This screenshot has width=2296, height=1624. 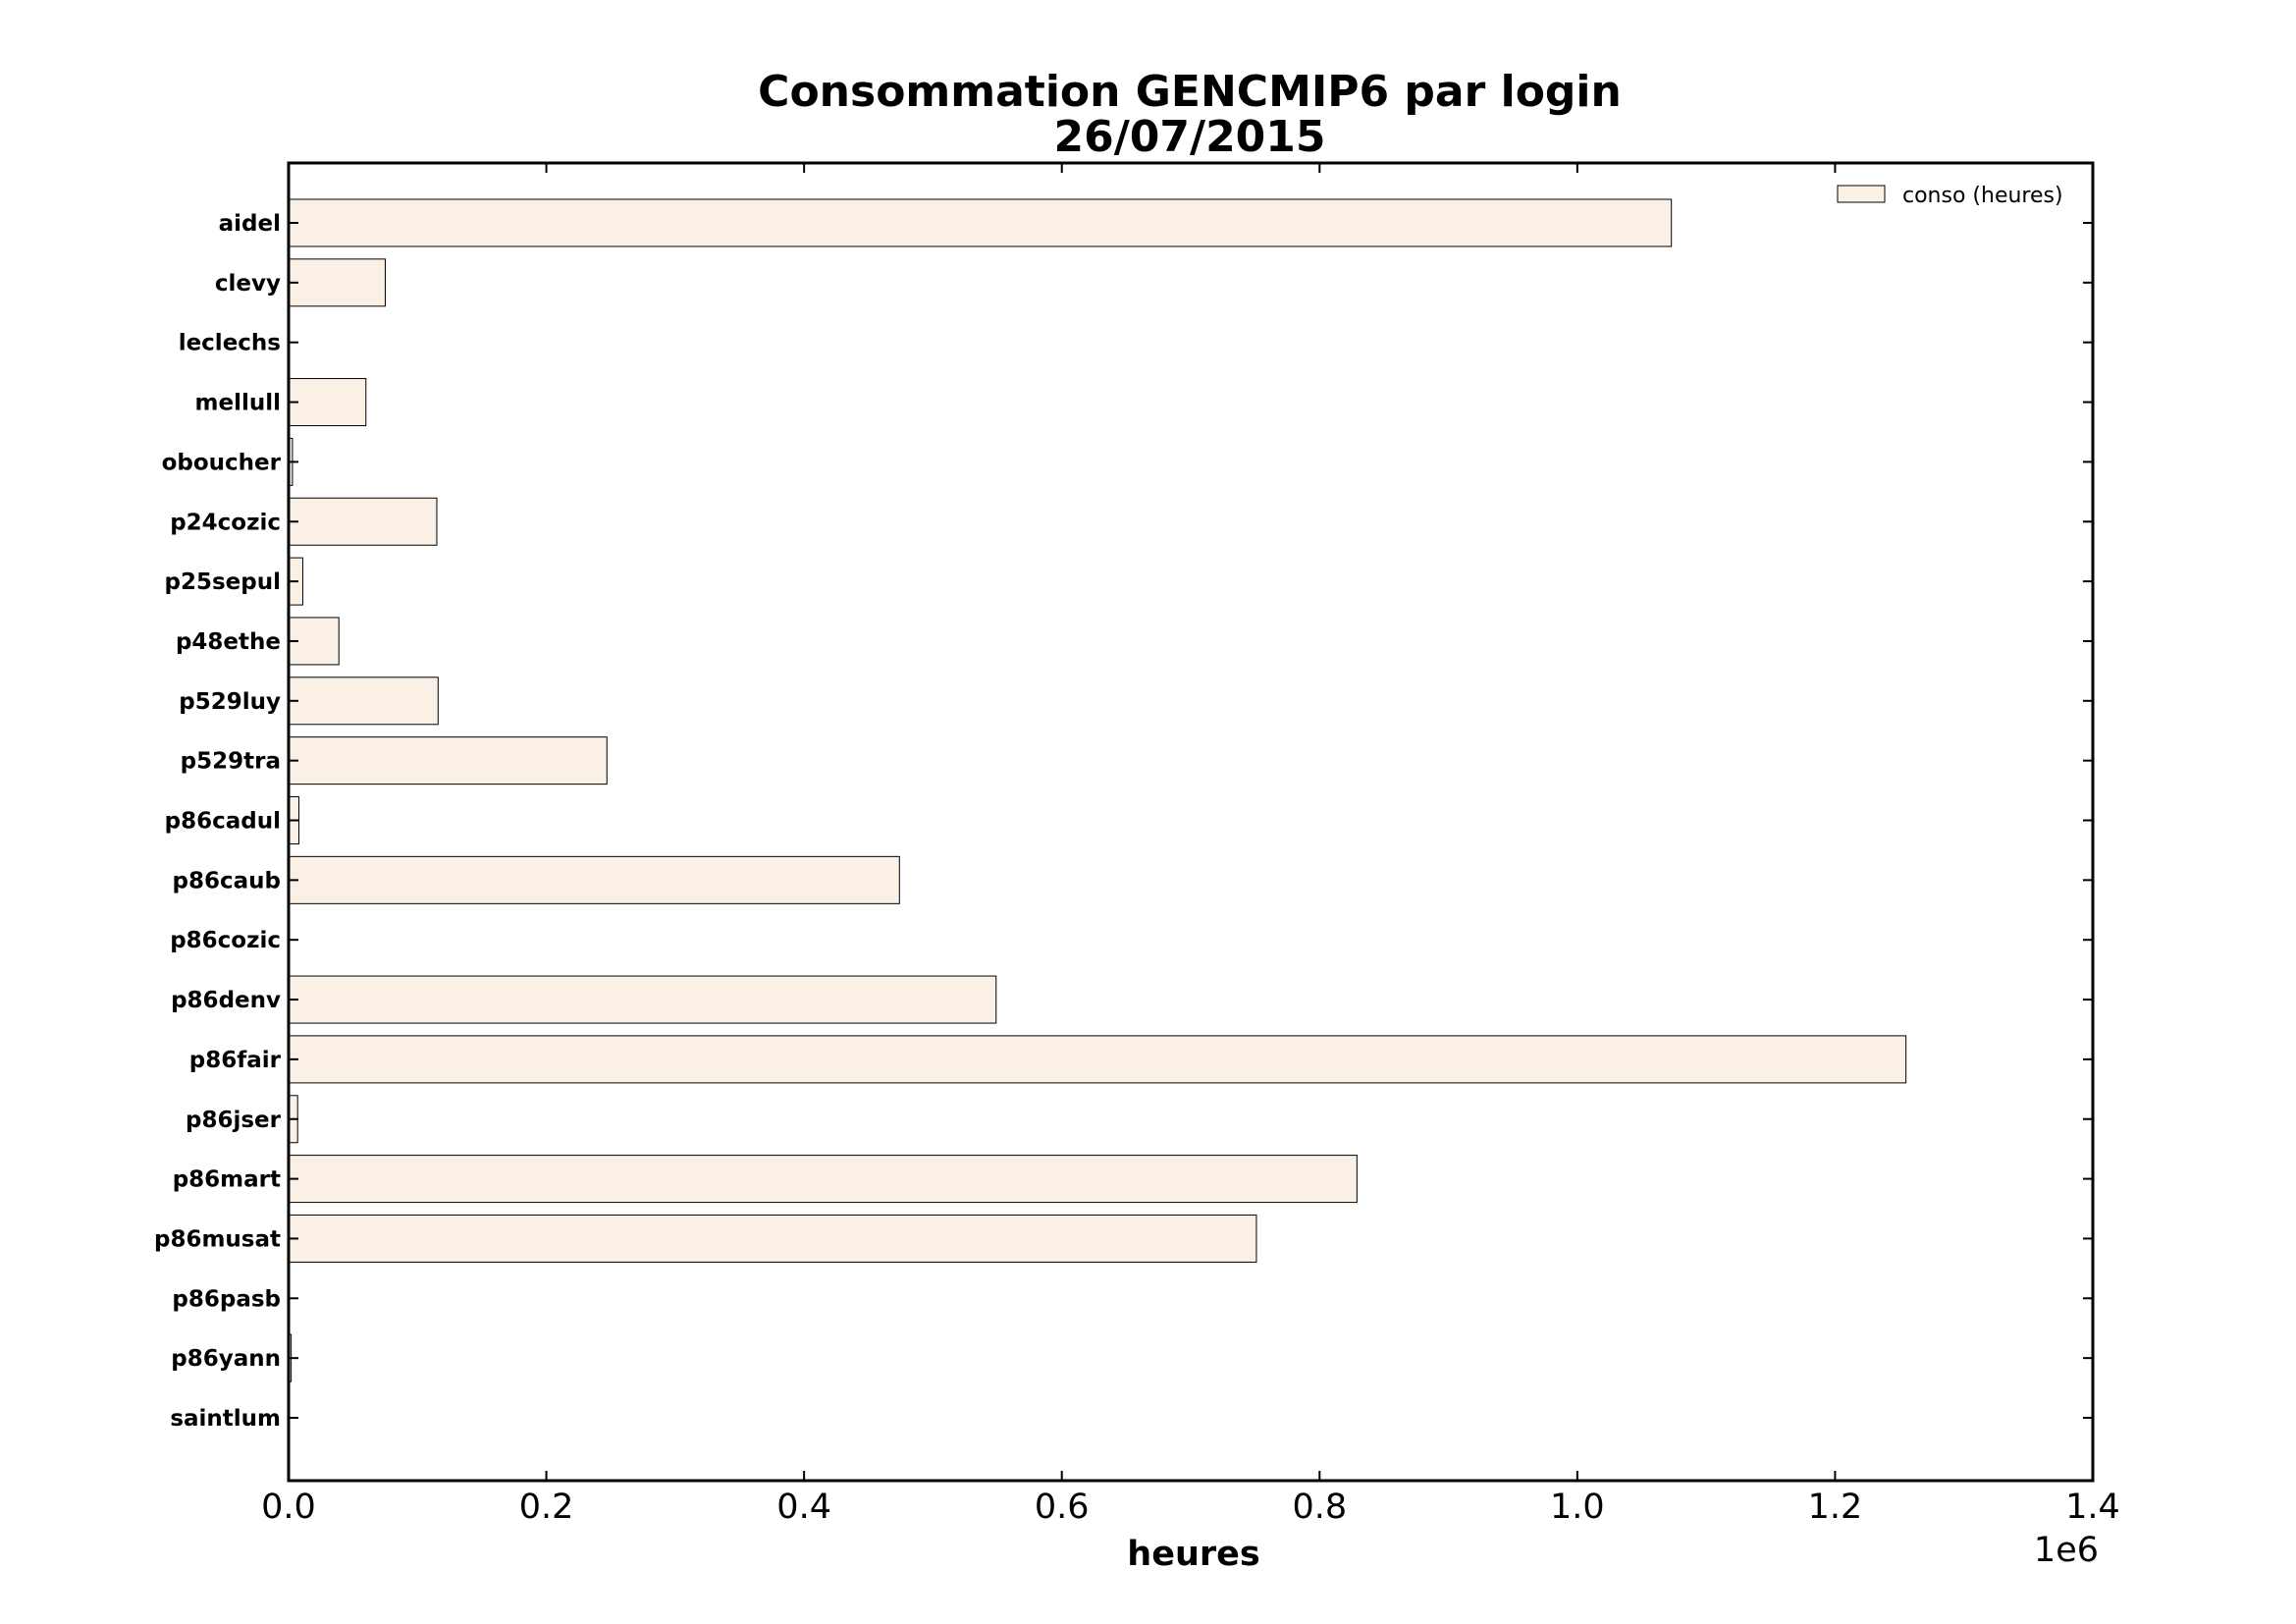 I want to click on legend-label: conso (heures), so click(x=1982, y=196).